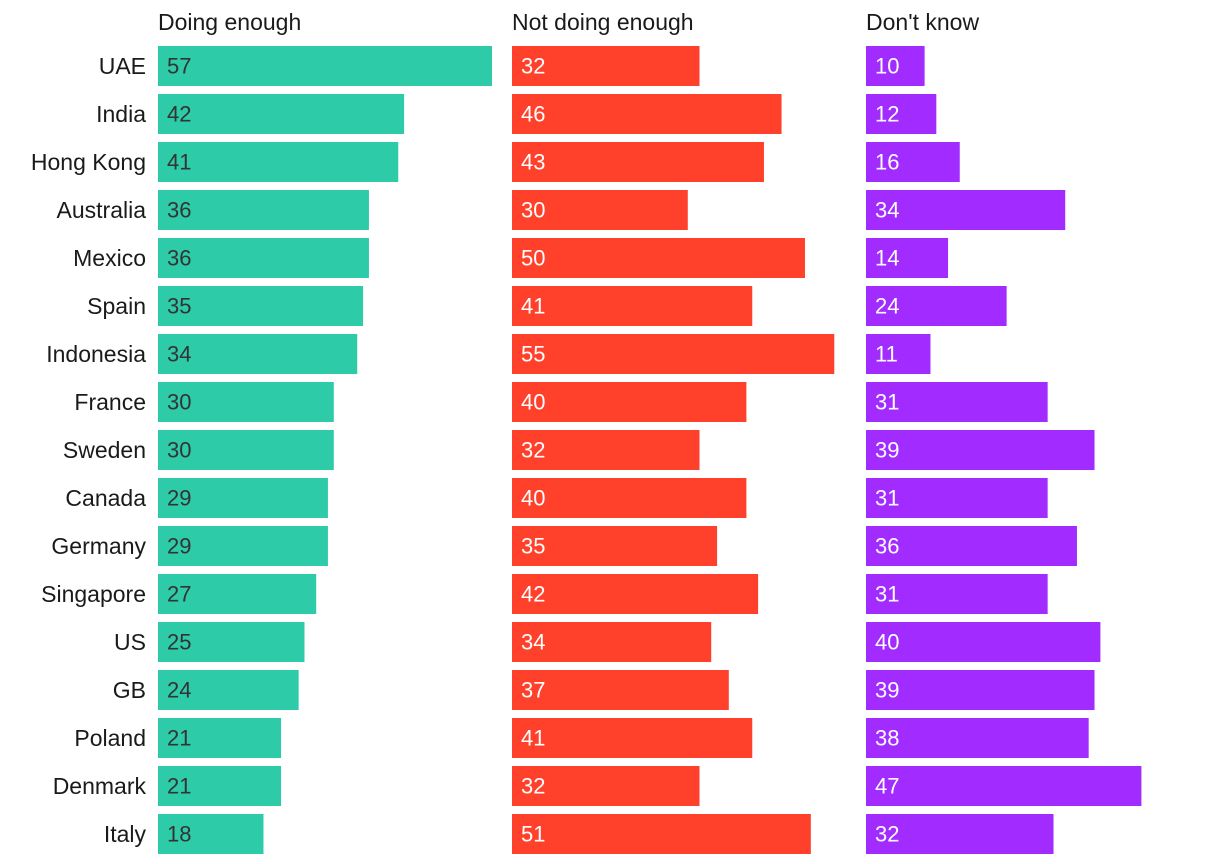  I want to click on category-label: US, so click(130, 642).